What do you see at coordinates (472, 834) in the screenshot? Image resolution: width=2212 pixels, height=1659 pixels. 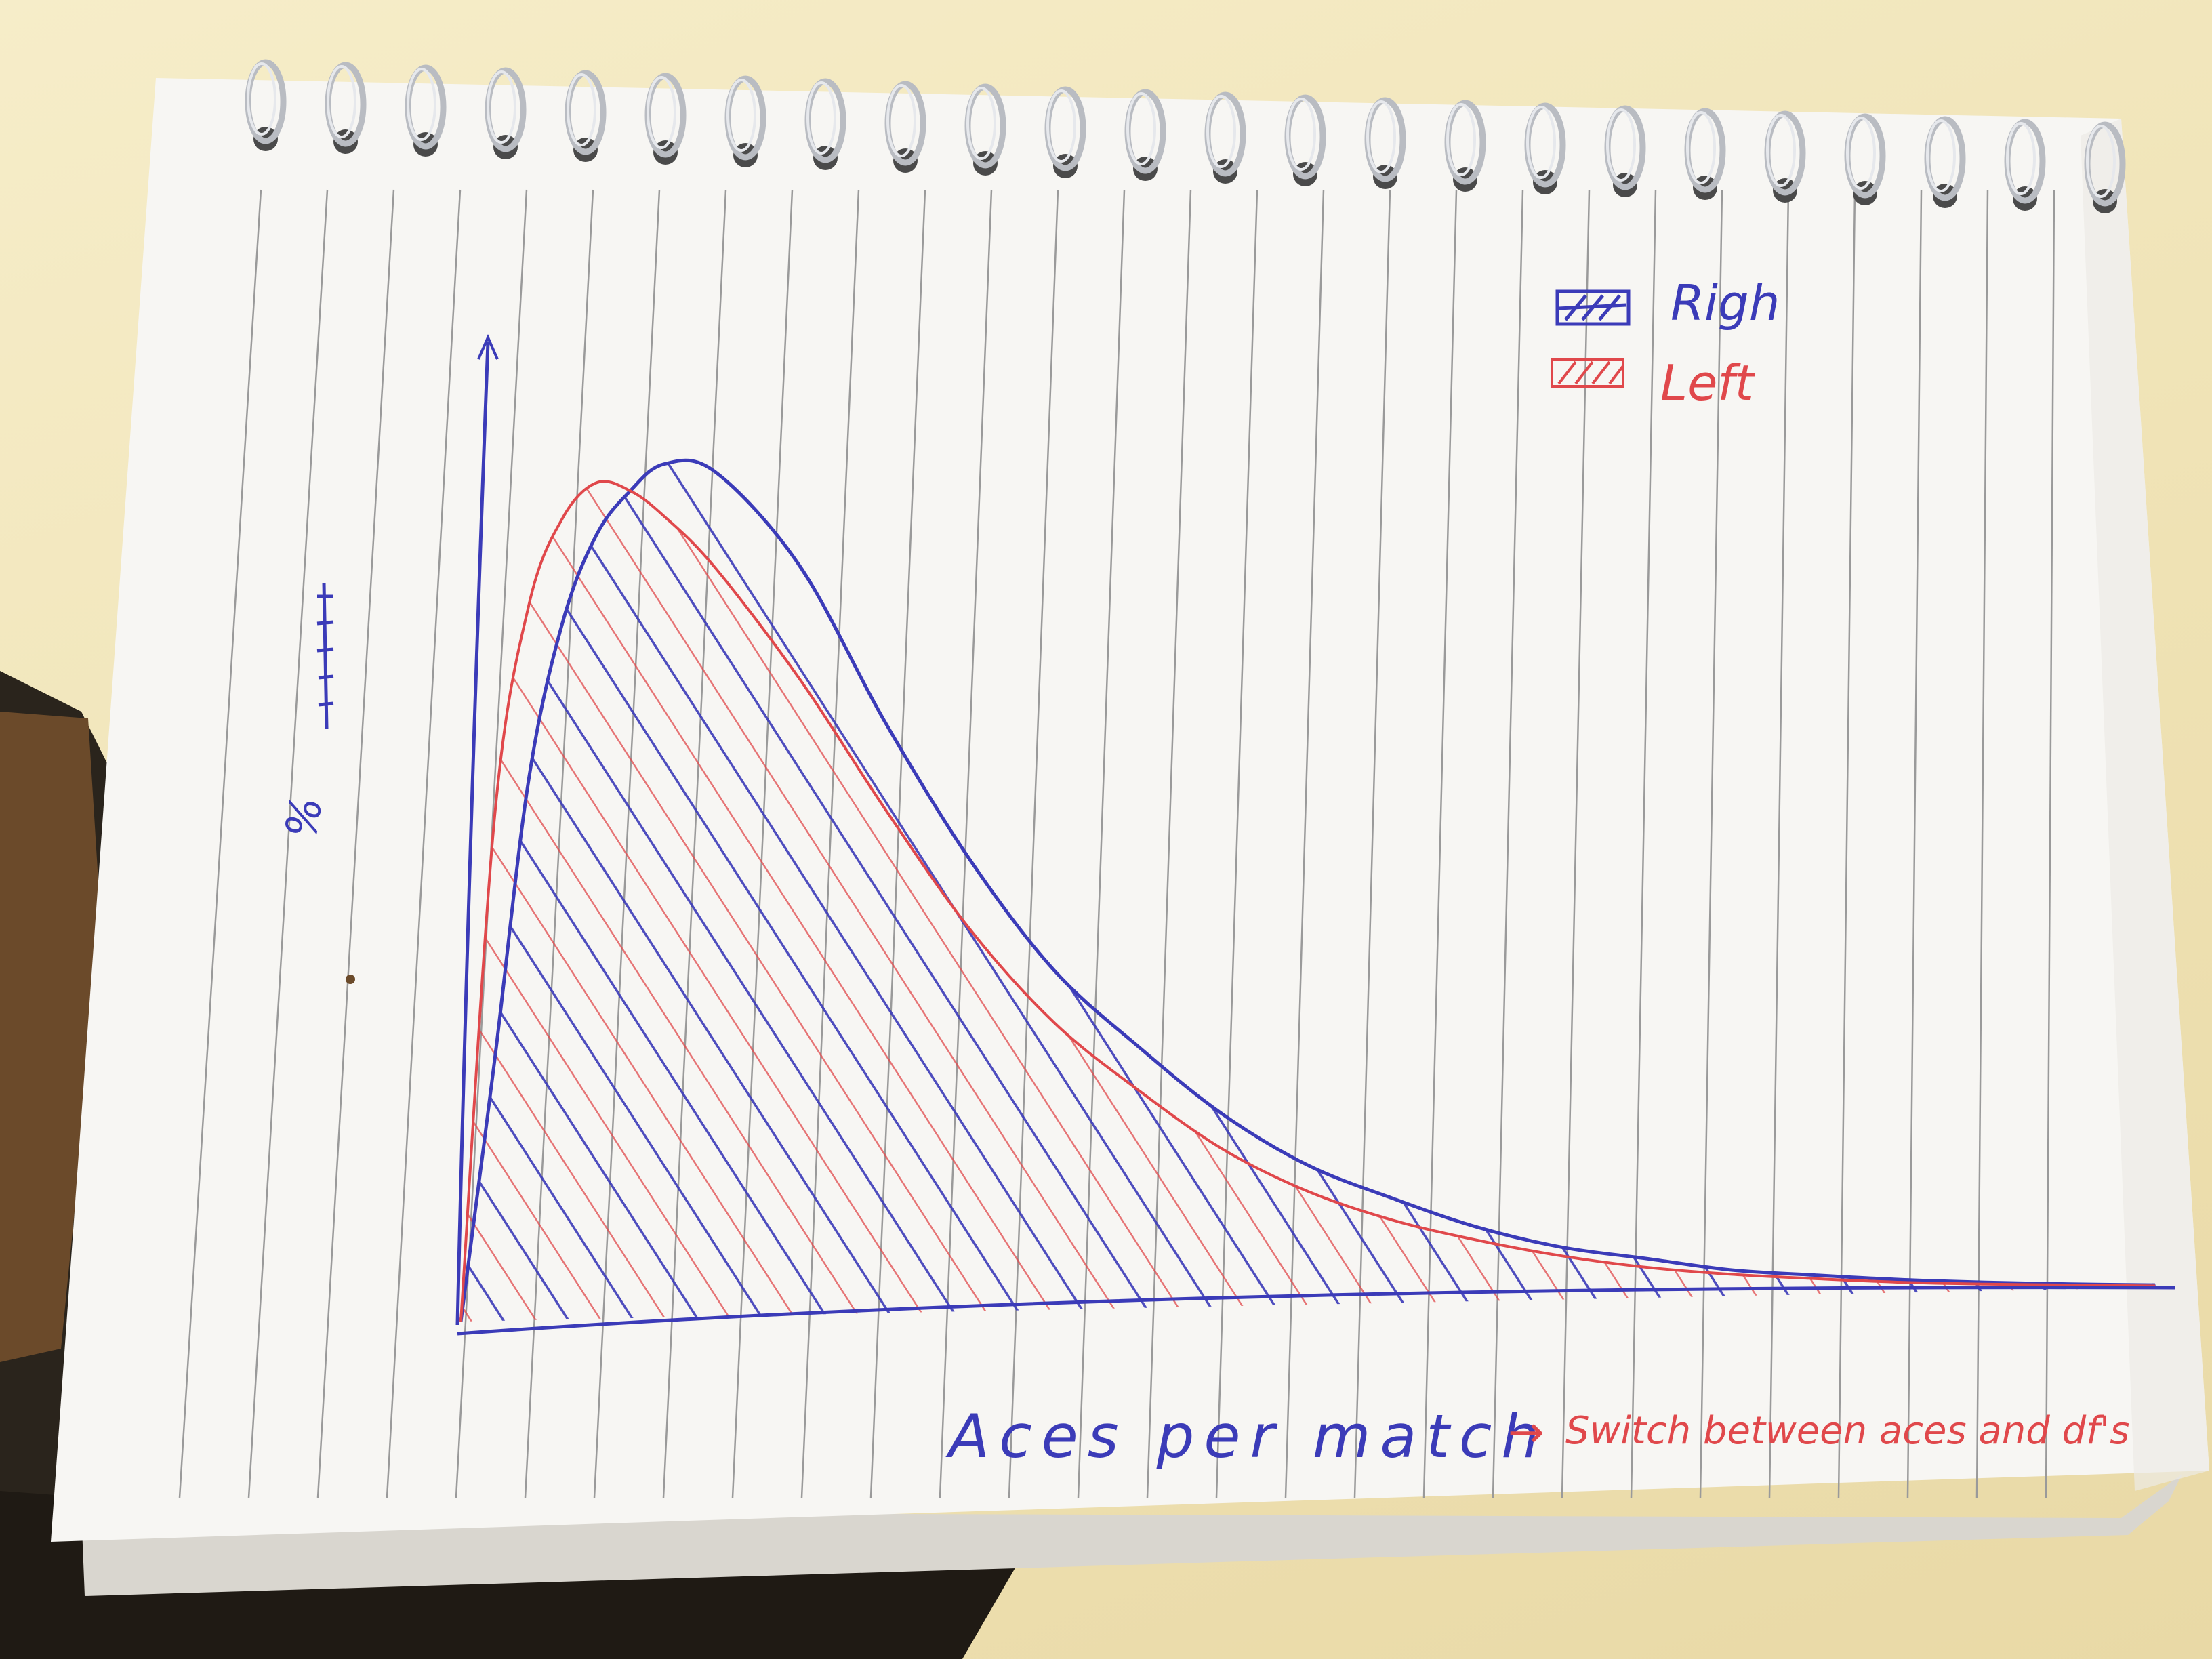 I see `y-axis` at bounding box center [472, 834].